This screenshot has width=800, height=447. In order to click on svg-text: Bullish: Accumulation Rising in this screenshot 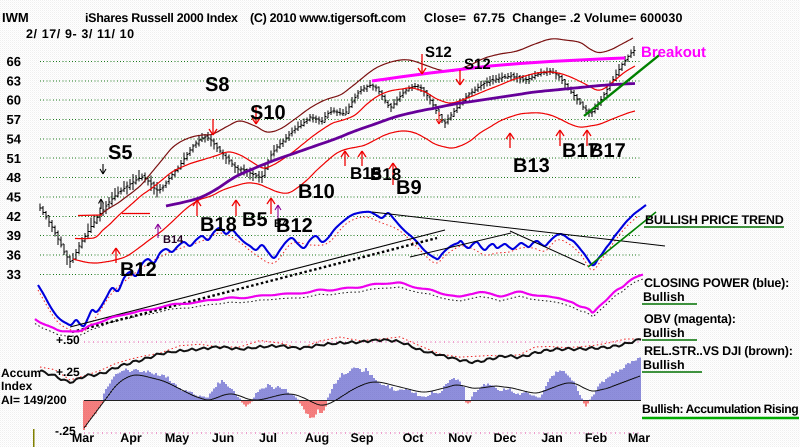, I will do `click(720, 409)`.